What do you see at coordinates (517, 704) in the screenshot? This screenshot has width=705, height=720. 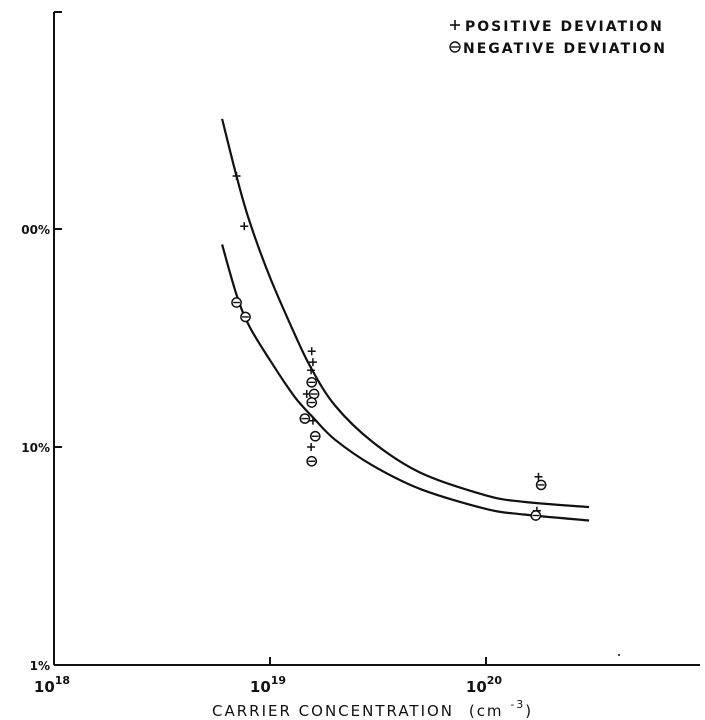 I see `x-axis-label-unit-exp: -3` at bounding box center [517, 704].